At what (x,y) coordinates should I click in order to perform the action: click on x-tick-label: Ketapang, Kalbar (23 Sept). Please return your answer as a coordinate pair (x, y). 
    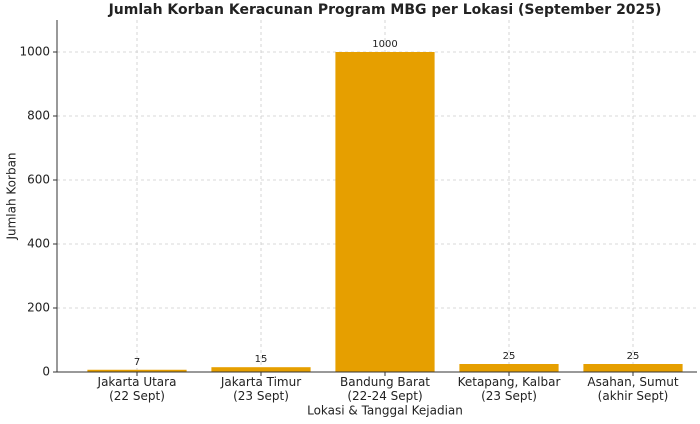
    Looking at the image, I should click on (509, 389).